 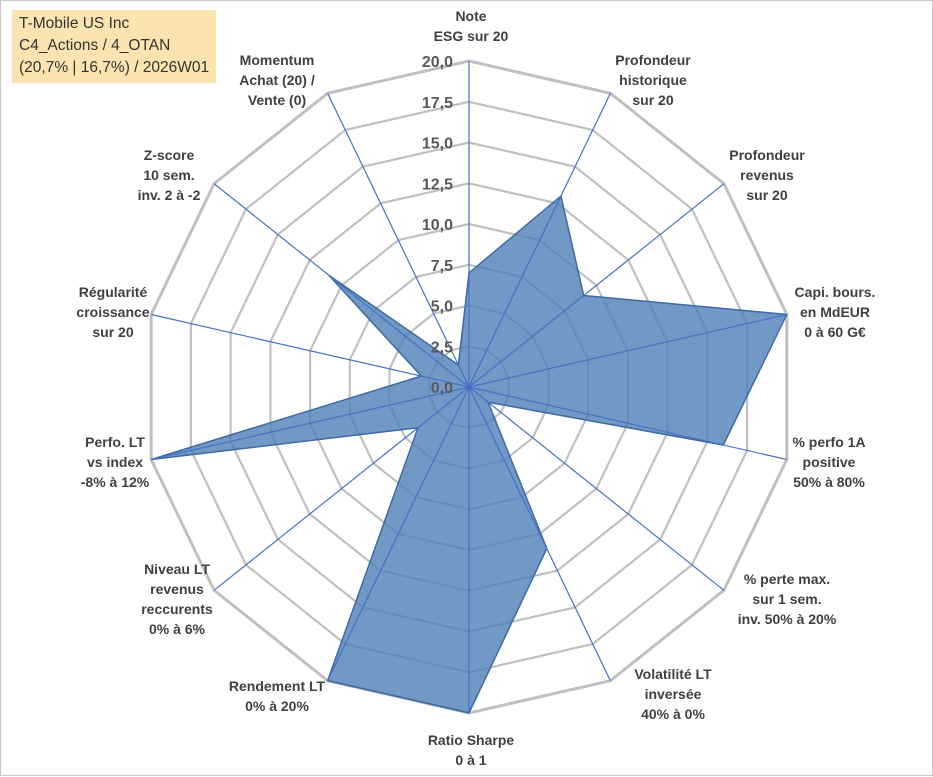 I want to click on axis-label: Ratio Sharpe 0 à 1, so click(x=471, y=750).